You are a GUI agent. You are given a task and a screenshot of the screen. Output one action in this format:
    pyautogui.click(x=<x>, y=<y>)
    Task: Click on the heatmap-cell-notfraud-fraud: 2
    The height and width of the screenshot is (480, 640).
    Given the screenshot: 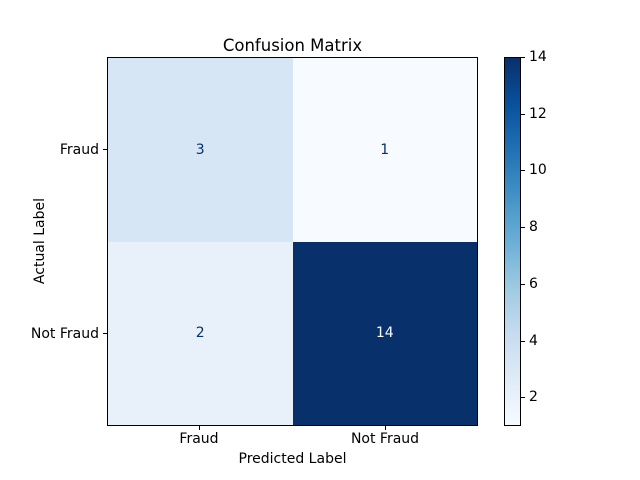 What is the action you would take?
    pyautogui.click(x=200, y=333)
    